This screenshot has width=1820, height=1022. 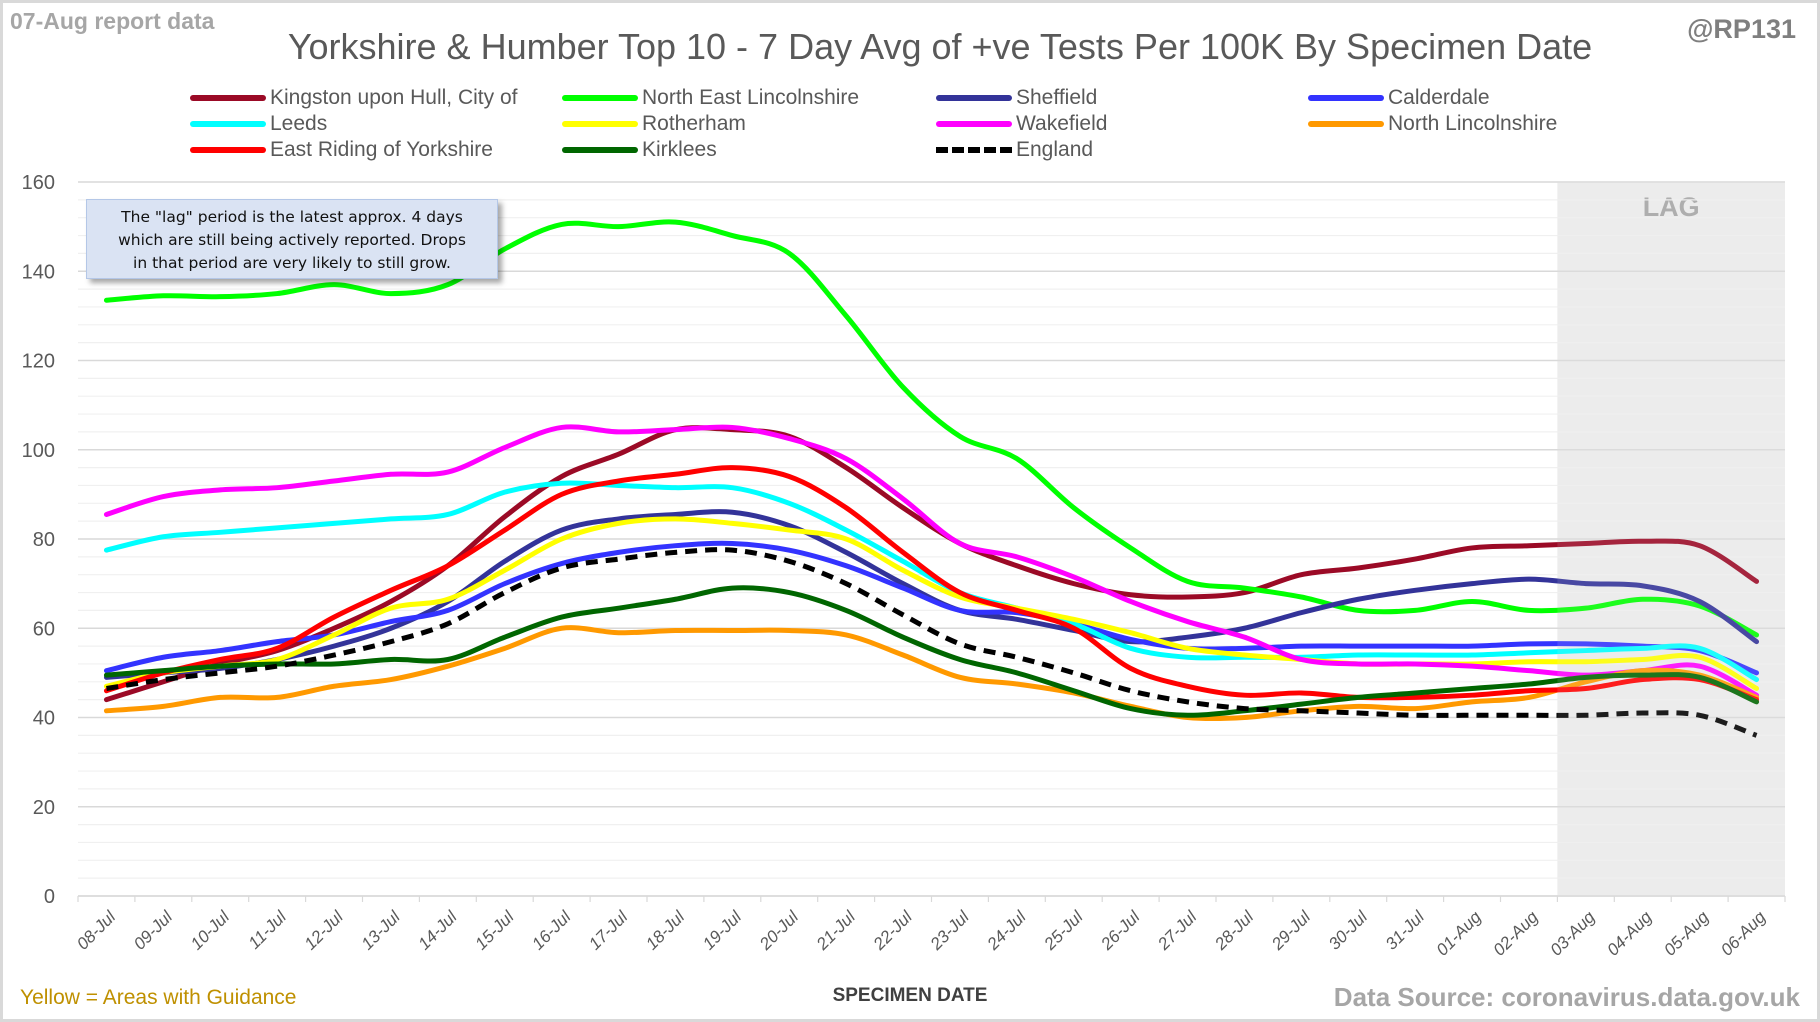 I want to click on y-tick-label: 140, so click(x=38, y=272).